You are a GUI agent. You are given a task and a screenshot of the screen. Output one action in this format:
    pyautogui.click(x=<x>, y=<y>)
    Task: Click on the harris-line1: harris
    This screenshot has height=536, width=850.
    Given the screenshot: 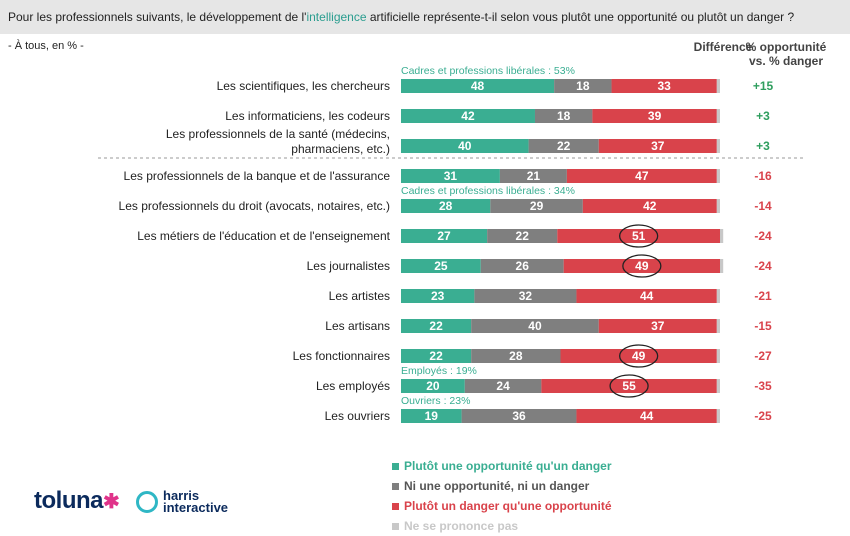 What is the action you would take?
    pyautogui.click(x=181, y=495)
    